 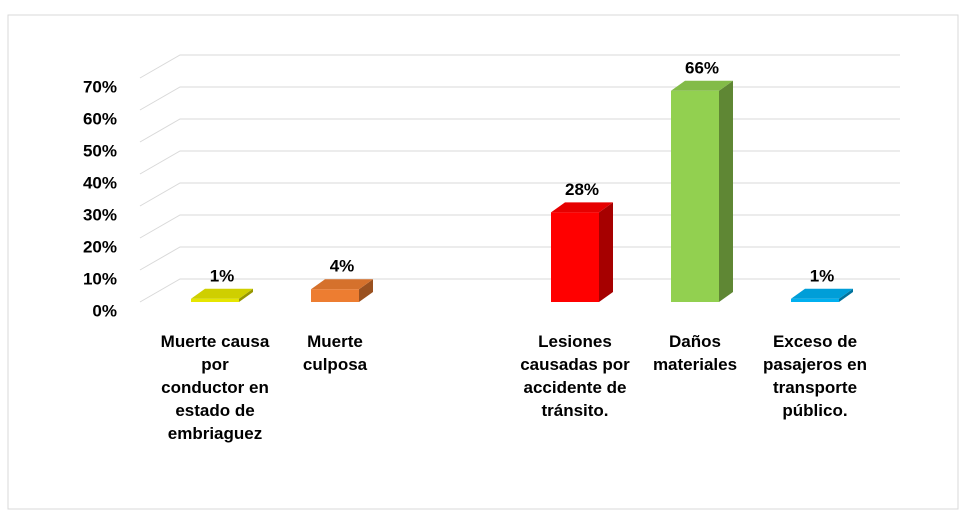 I want to click on y-tick-label: 60%, so click(x=100, y=118).